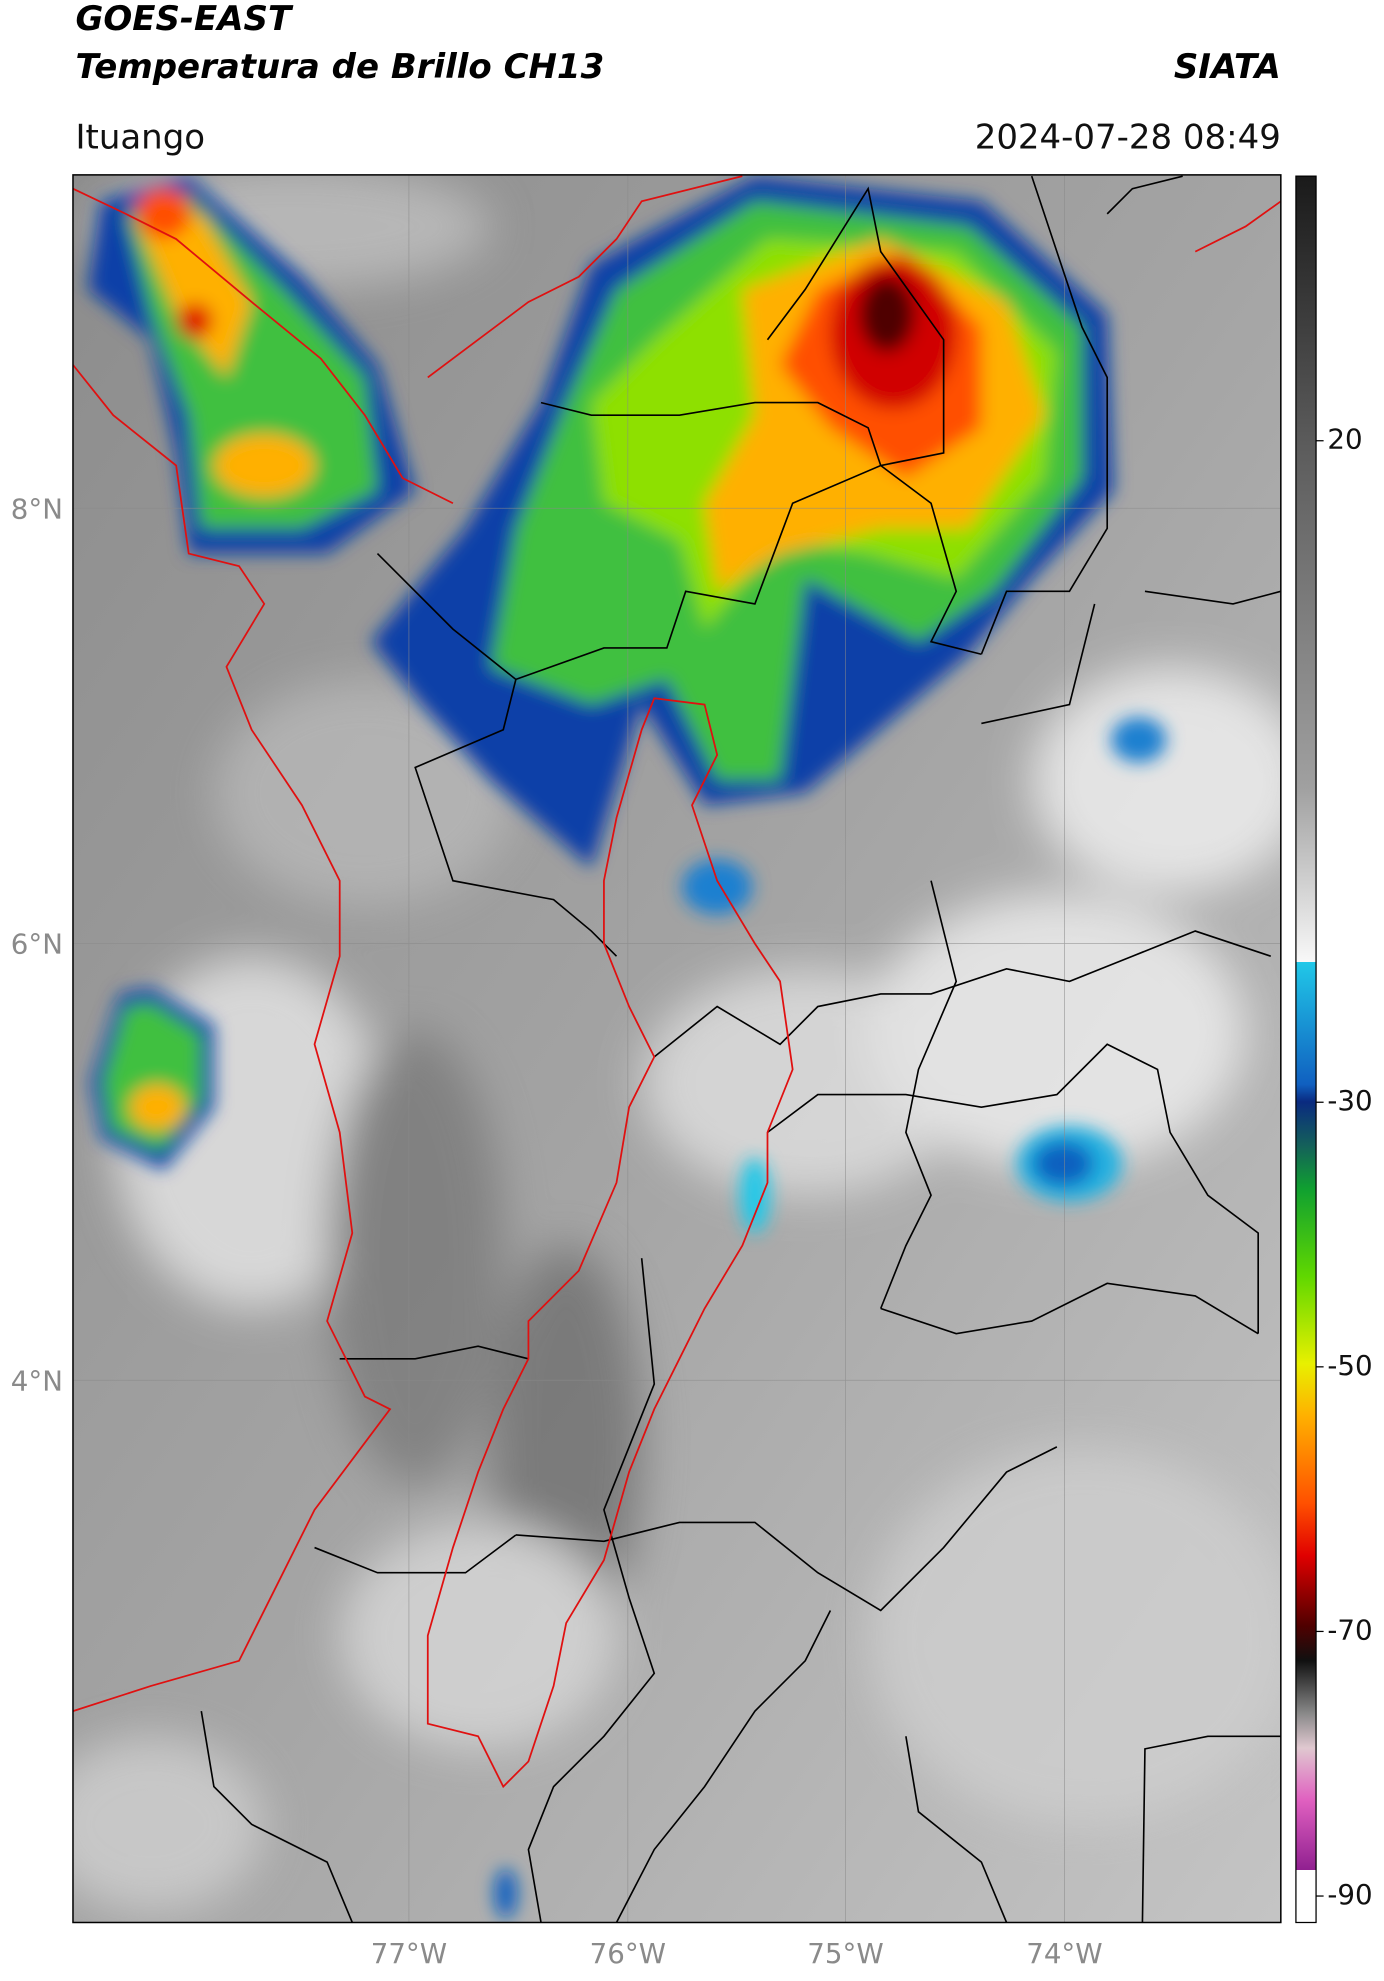 This screenshot has width=1384, height=1981. I want to click on colorbar-tick-label: -70, so click(1349, 1629).